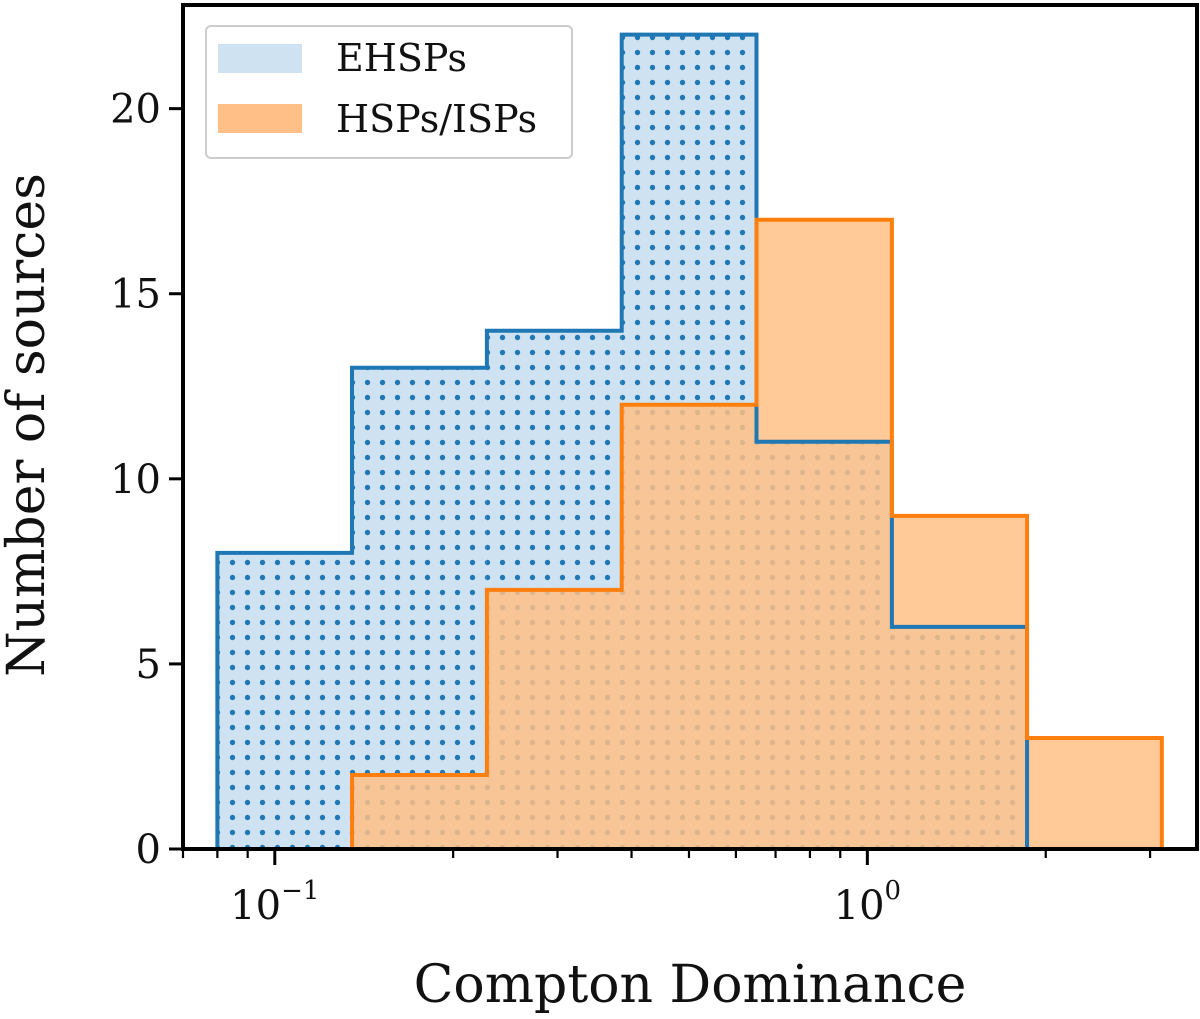 Image resolution: width=1200 pixels, height=1019 pixels. I want to click on y-tick-label-15: 15, so click(135, 295).